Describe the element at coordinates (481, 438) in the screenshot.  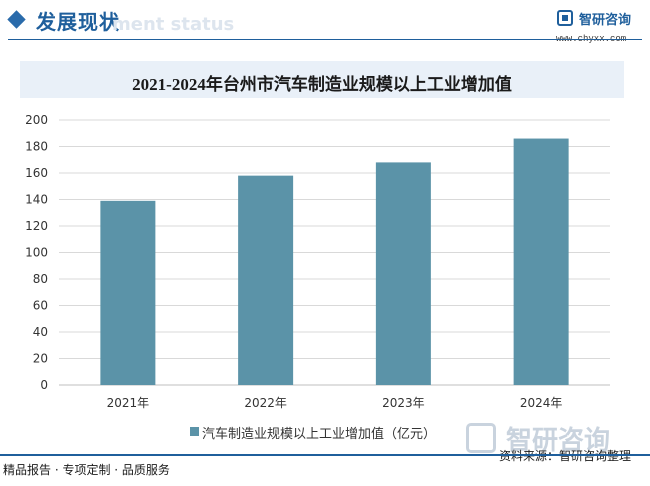
I see `watermark-logo-icon` at that location.